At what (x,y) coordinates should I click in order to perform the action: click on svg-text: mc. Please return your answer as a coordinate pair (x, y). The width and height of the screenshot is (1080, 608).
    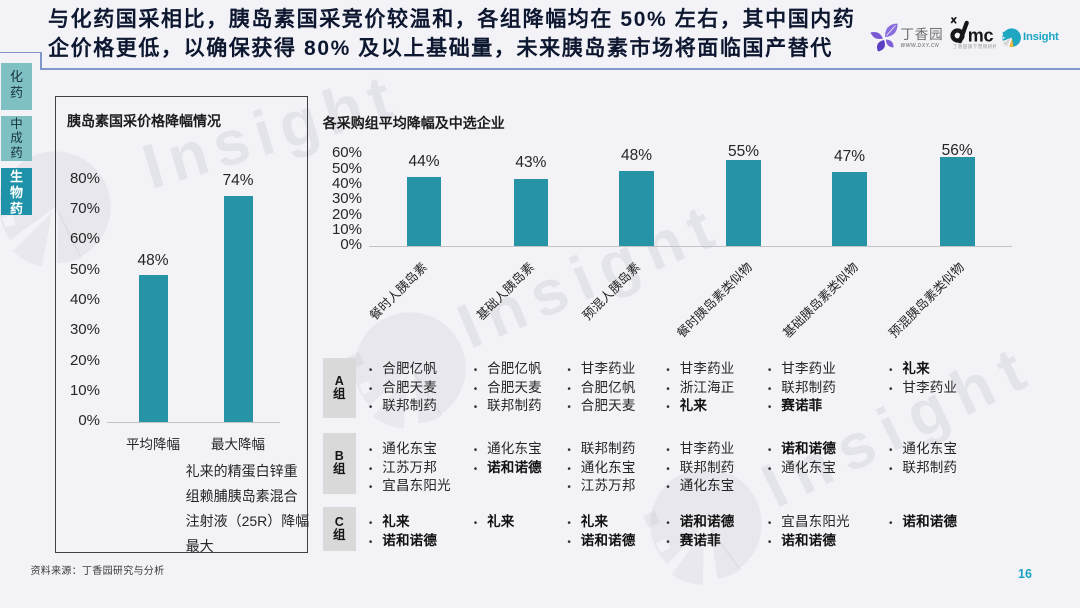
    Looking at the image, I should click on (981, 35).